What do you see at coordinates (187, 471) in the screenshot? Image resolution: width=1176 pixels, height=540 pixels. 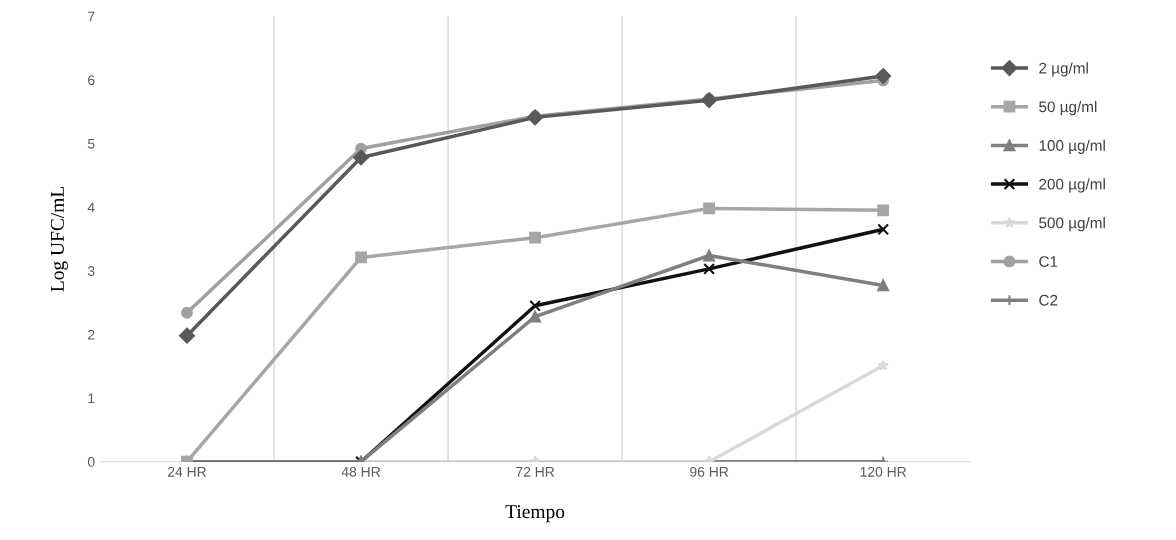 I see `x-tick-label: 24 HR` at bounding box center [187, 471].